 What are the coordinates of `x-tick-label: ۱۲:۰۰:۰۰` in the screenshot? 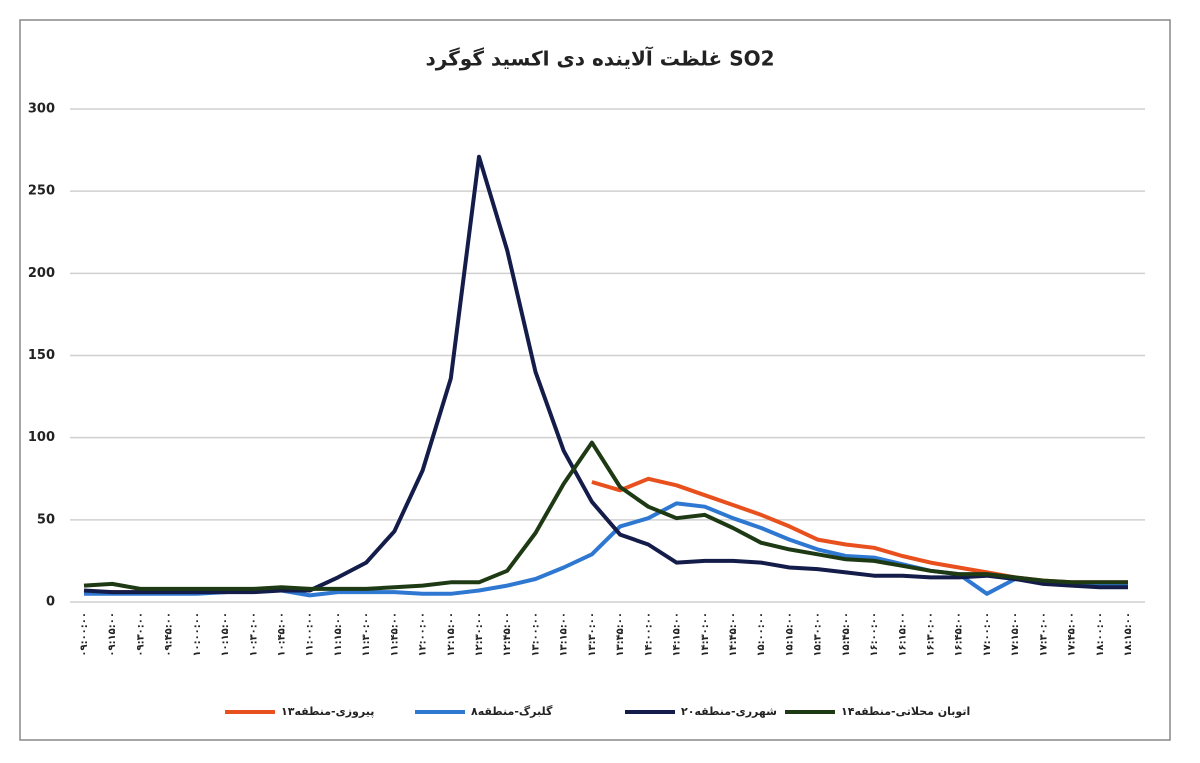 It's located at (423, 634).